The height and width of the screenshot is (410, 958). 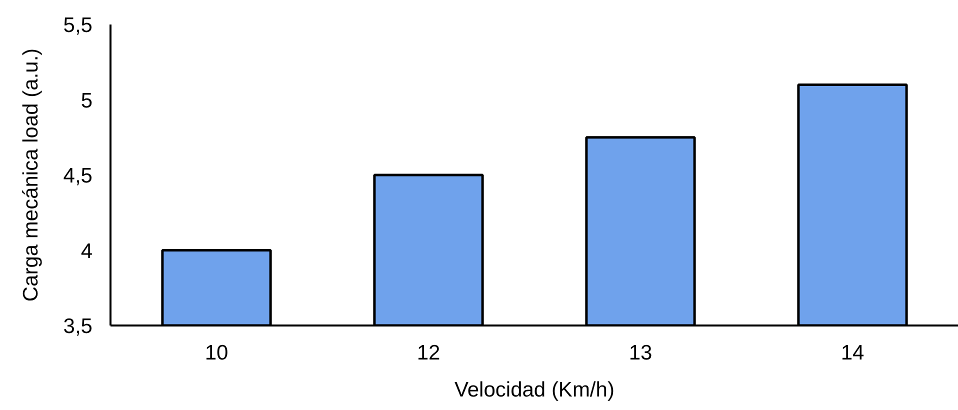 I want to click on y-tick-label: 4, so click(x=86, y=251).